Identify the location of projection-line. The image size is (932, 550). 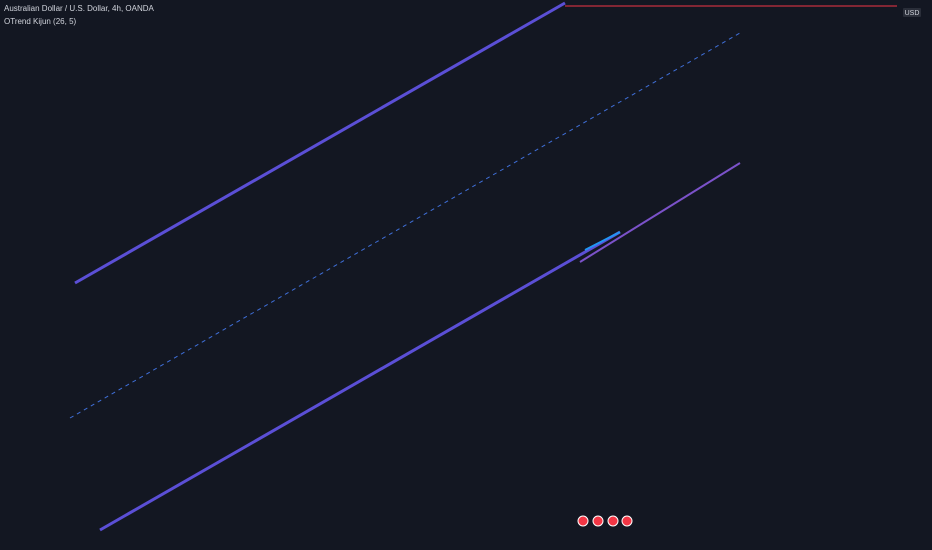
(602, 241).